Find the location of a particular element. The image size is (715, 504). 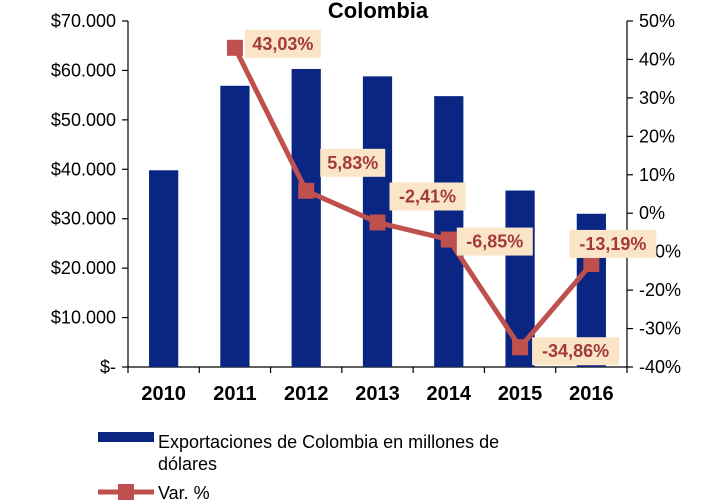

x-tick-label: 2013 is located at coordinates (377, 394).